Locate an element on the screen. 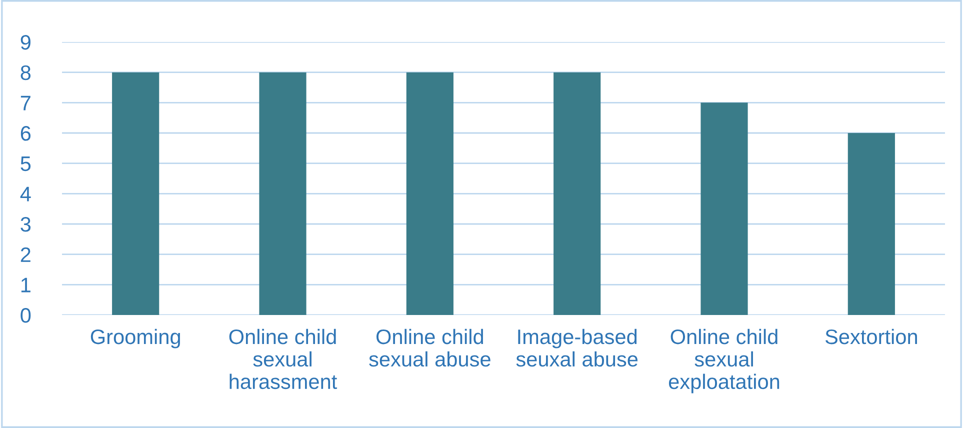  y-tick-label: 3 is located at coordinates (25, 224).